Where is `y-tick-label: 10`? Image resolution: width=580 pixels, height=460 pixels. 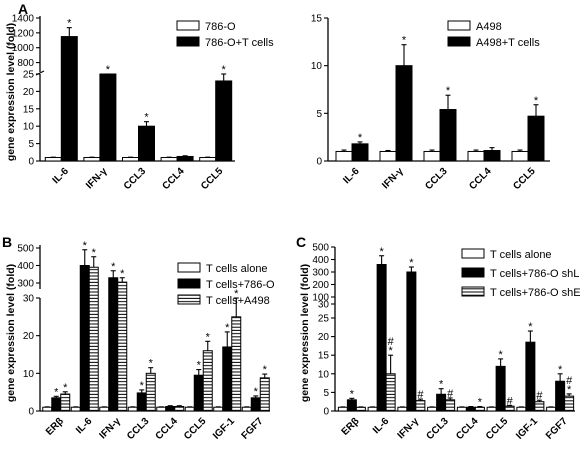 y-tick-label: 10 is located at coordinates (324, 374).